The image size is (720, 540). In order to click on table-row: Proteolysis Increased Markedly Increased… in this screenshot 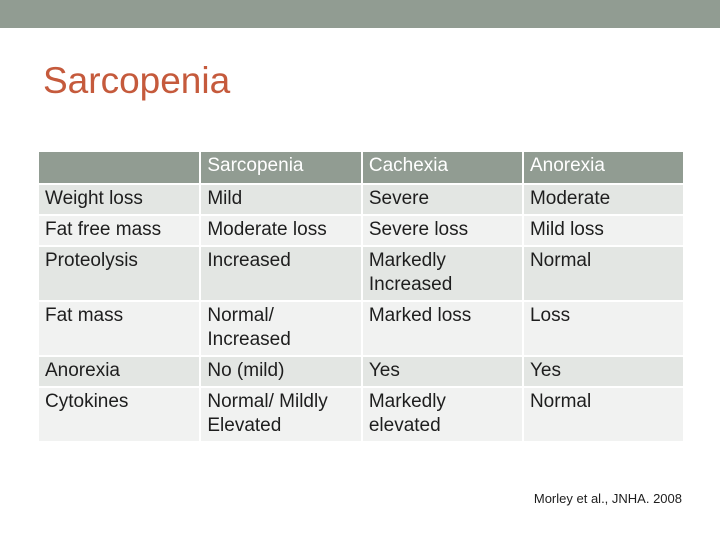, I will do `click(361, 273)`.